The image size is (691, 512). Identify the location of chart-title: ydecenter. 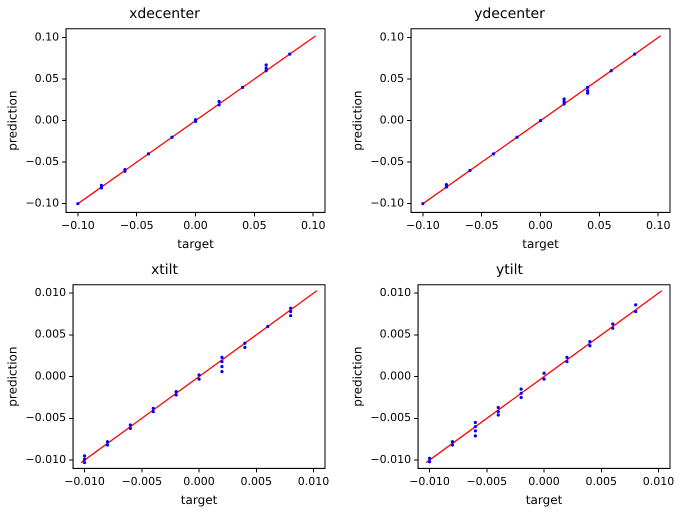
(510, 14).